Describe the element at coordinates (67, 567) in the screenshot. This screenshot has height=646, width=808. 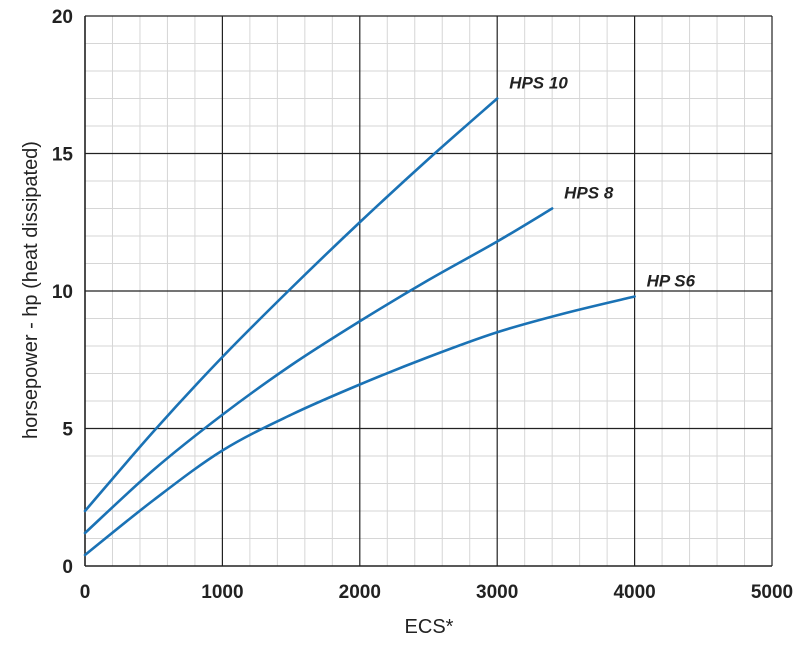
I see `y-tick-label: 0` at that location.